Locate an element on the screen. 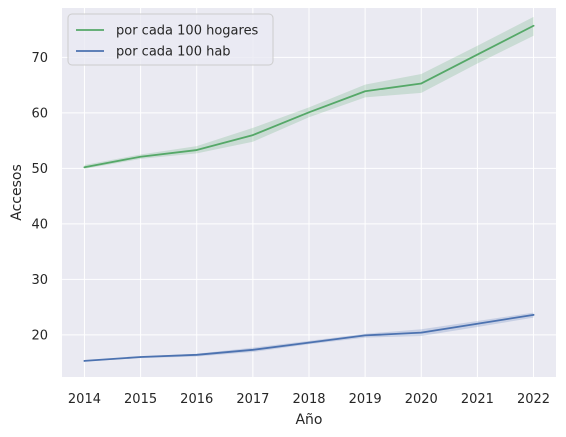 This screenshot has width=566, height=437. x-tick-label: 2020 is located at coordinates (421, 399).